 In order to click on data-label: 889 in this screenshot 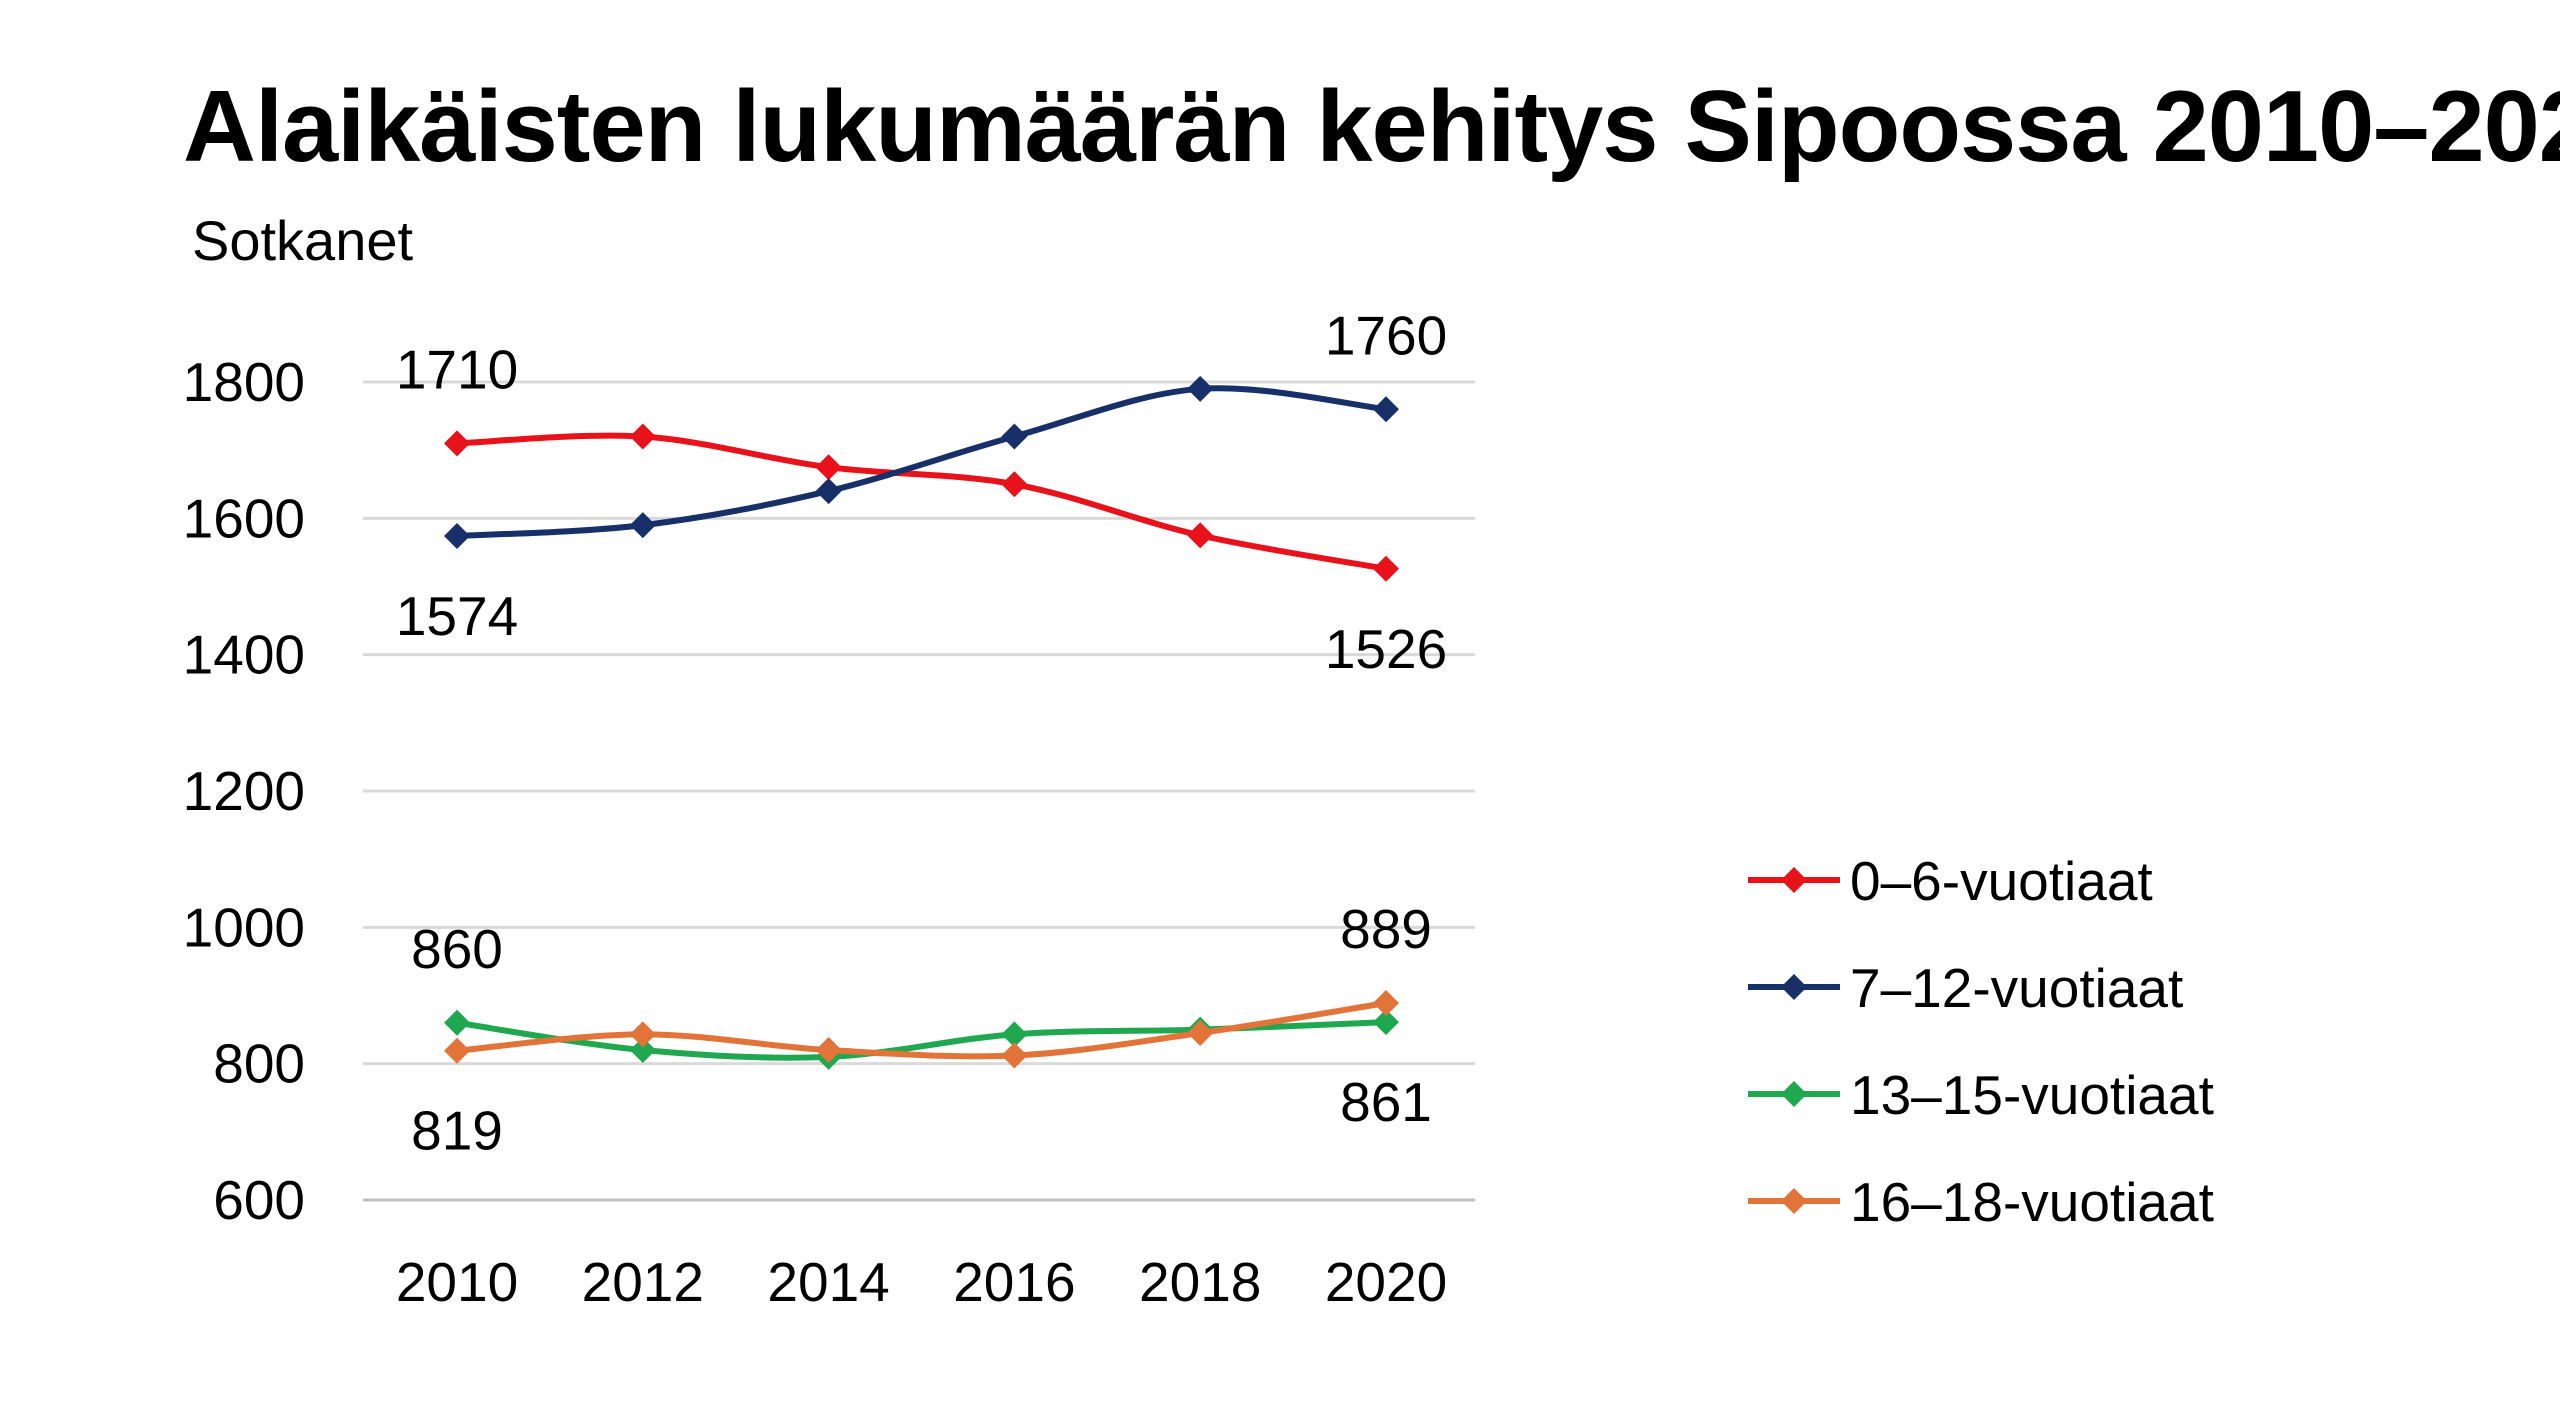, I will do `click(1386, 929)`.